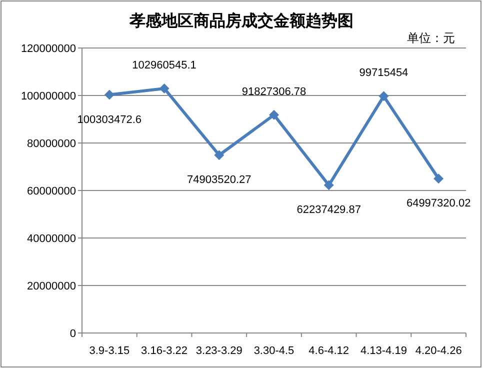 This screenshot has width=483, height=369. I want to click on data-label: 99715454, so click(383, 73).